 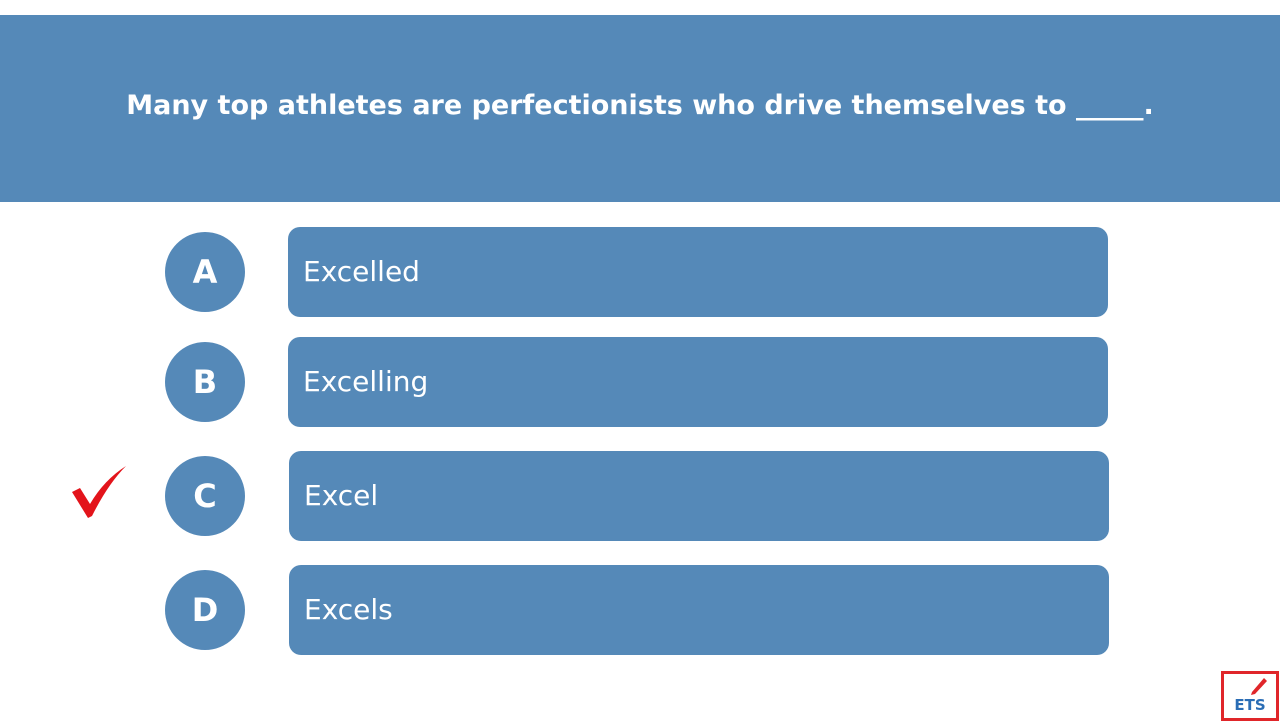 I want to click on option-box: Excels, so click(x=699, y=610).